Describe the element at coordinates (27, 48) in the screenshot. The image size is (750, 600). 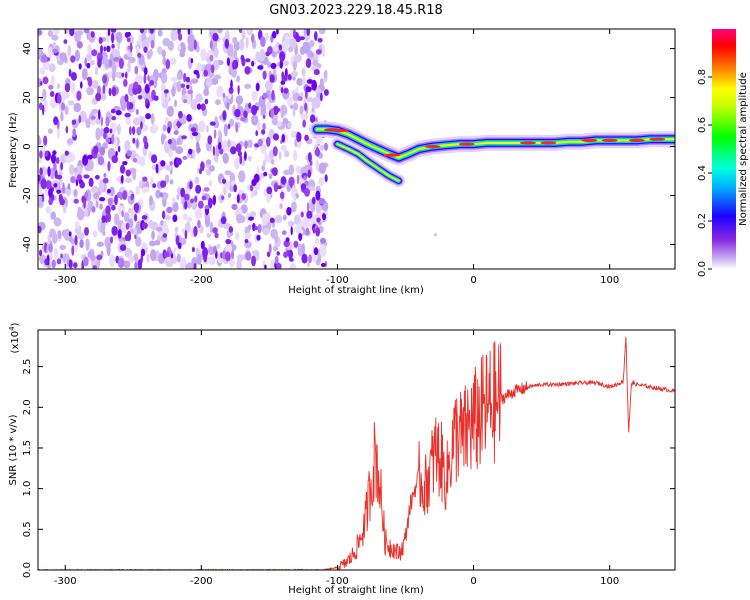
I see `y-tick-label: 40` at that location.